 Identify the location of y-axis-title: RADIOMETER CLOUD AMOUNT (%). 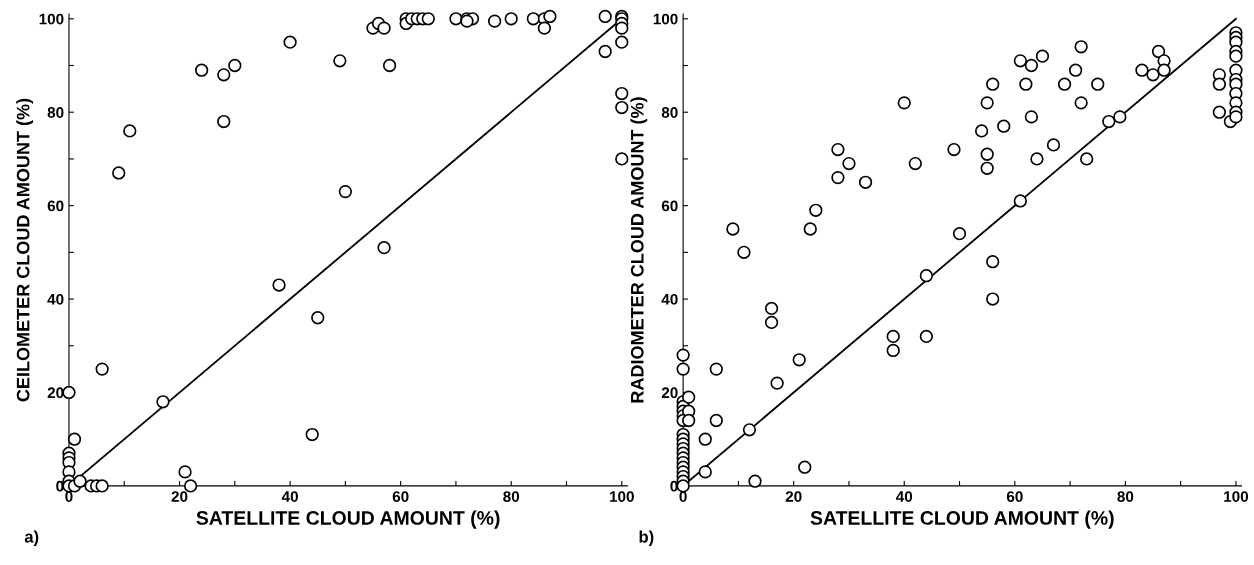
(639, 250).